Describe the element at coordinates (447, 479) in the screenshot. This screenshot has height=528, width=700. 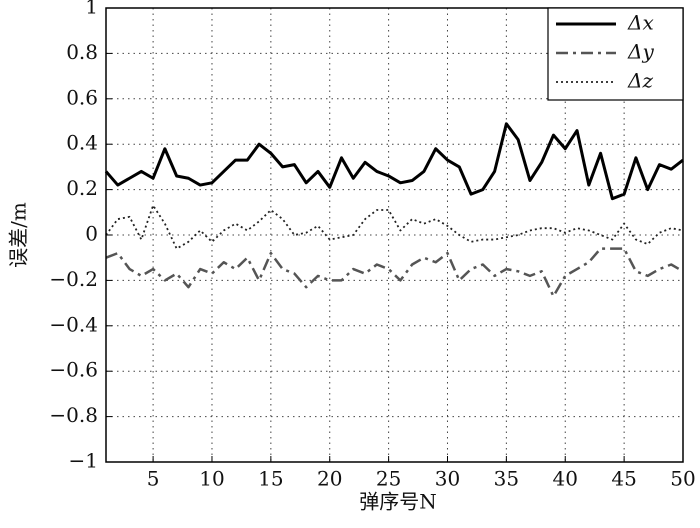
I see `x-tick-label: 30` at that location.